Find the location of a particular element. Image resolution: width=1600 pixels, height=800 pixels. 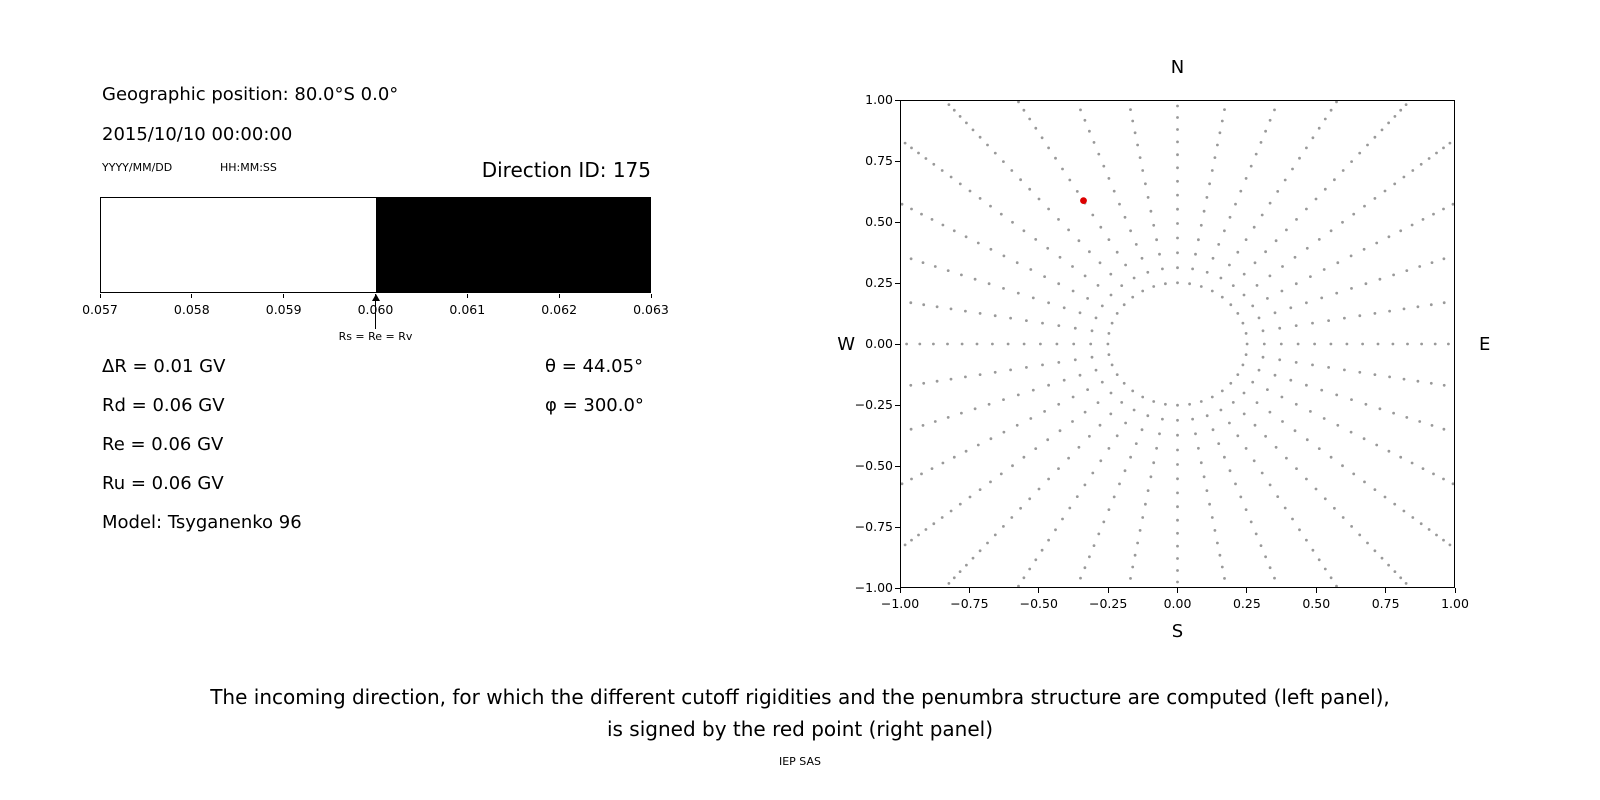

scatter-y-tick-label: 0.25 is located at coordinates (879, 282).